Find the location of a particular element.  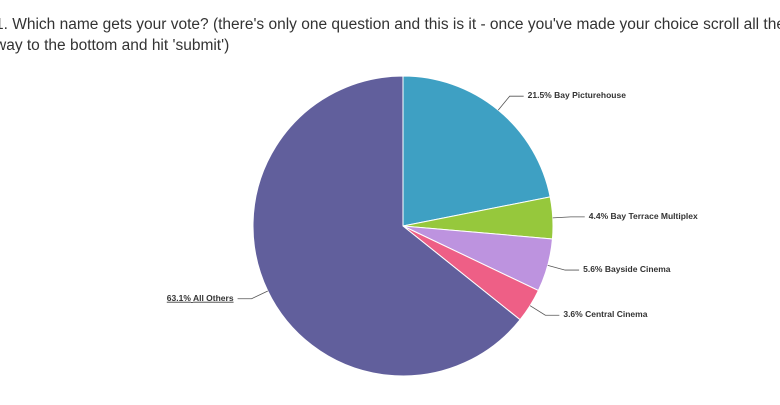

value-label: 63.1% is located at coordinates (179, 298).